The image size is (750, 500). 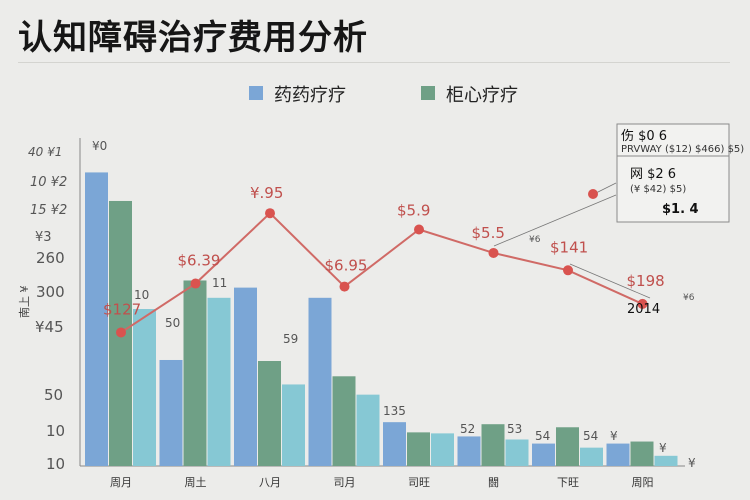 I want to click on line-point-label: $127, so click(x=122, y=309).